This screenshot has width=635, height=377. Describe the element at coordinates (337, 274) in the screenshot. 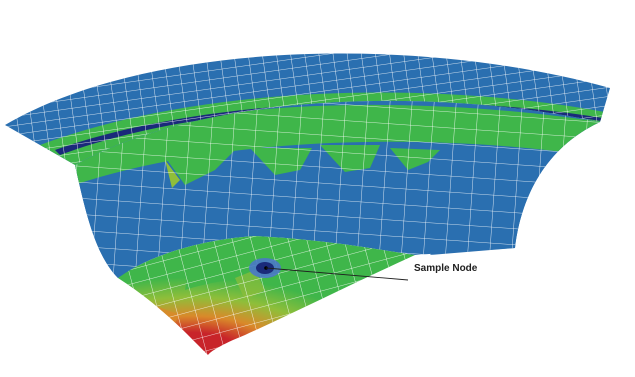

I see `annotation-leader-line` at that location.